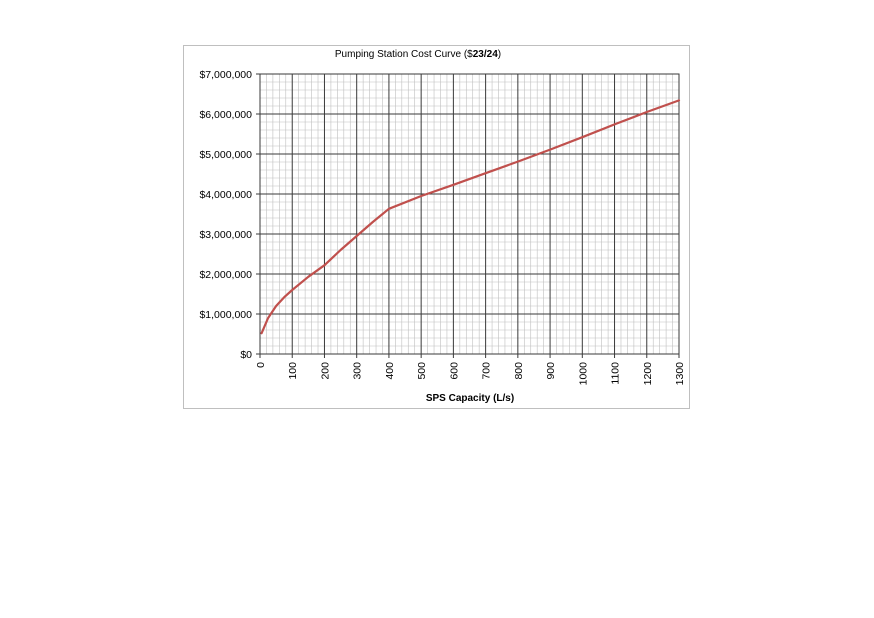 This screenshot has width=874, height=618. Describe the element at coordinates (583, 374) in the screenshot. I see `x-tick-label: 1000` at that location.